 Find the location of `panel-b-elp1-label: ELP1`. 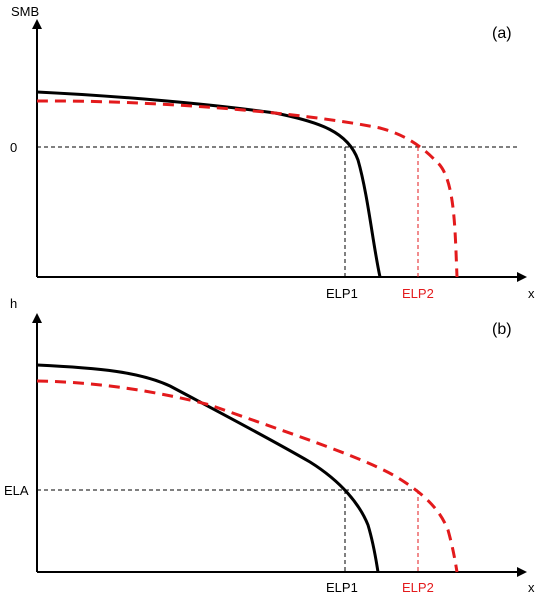

panel-b-elp1-label: ELP1 is located at coordinates (342, 587).